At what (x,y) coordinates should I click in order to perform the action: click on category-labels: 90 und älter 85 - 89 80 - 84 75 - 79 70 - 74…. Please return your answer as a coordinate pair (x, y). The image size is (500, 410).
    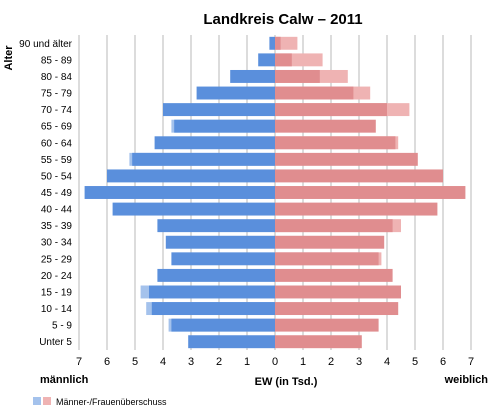
    Looking at the image, I should click on (45, 193).